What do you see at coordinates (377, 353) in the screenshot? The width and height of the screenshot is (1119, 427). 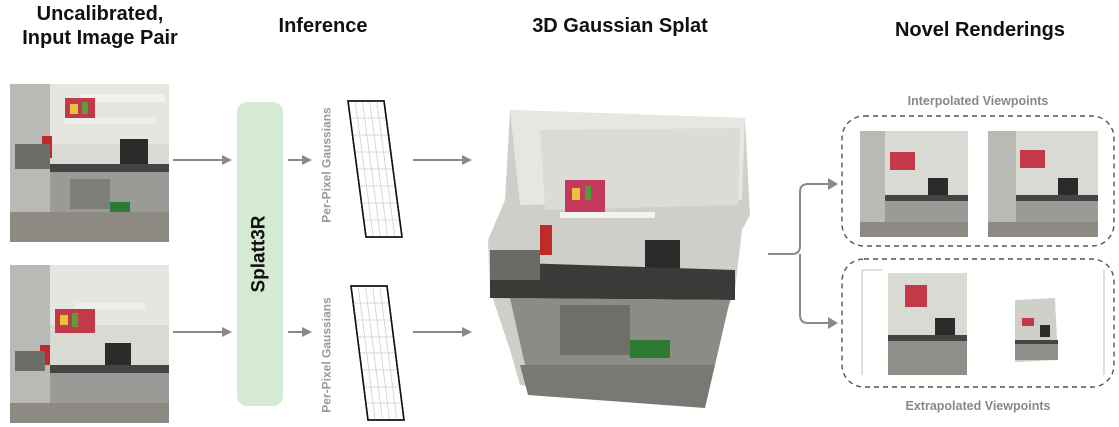 I see `gaussian-grid-bottom` at bounding box center [377, 353].